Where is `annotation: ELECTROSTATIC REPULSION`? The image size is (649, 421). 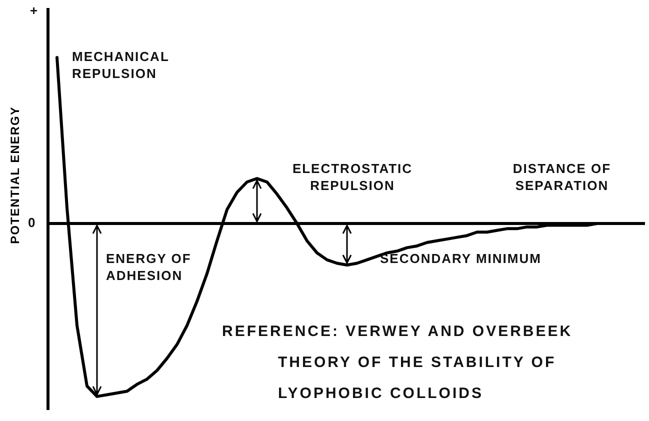 annotation: ELECTROSTATIC REPULSION is located at coordinates (352, 177).